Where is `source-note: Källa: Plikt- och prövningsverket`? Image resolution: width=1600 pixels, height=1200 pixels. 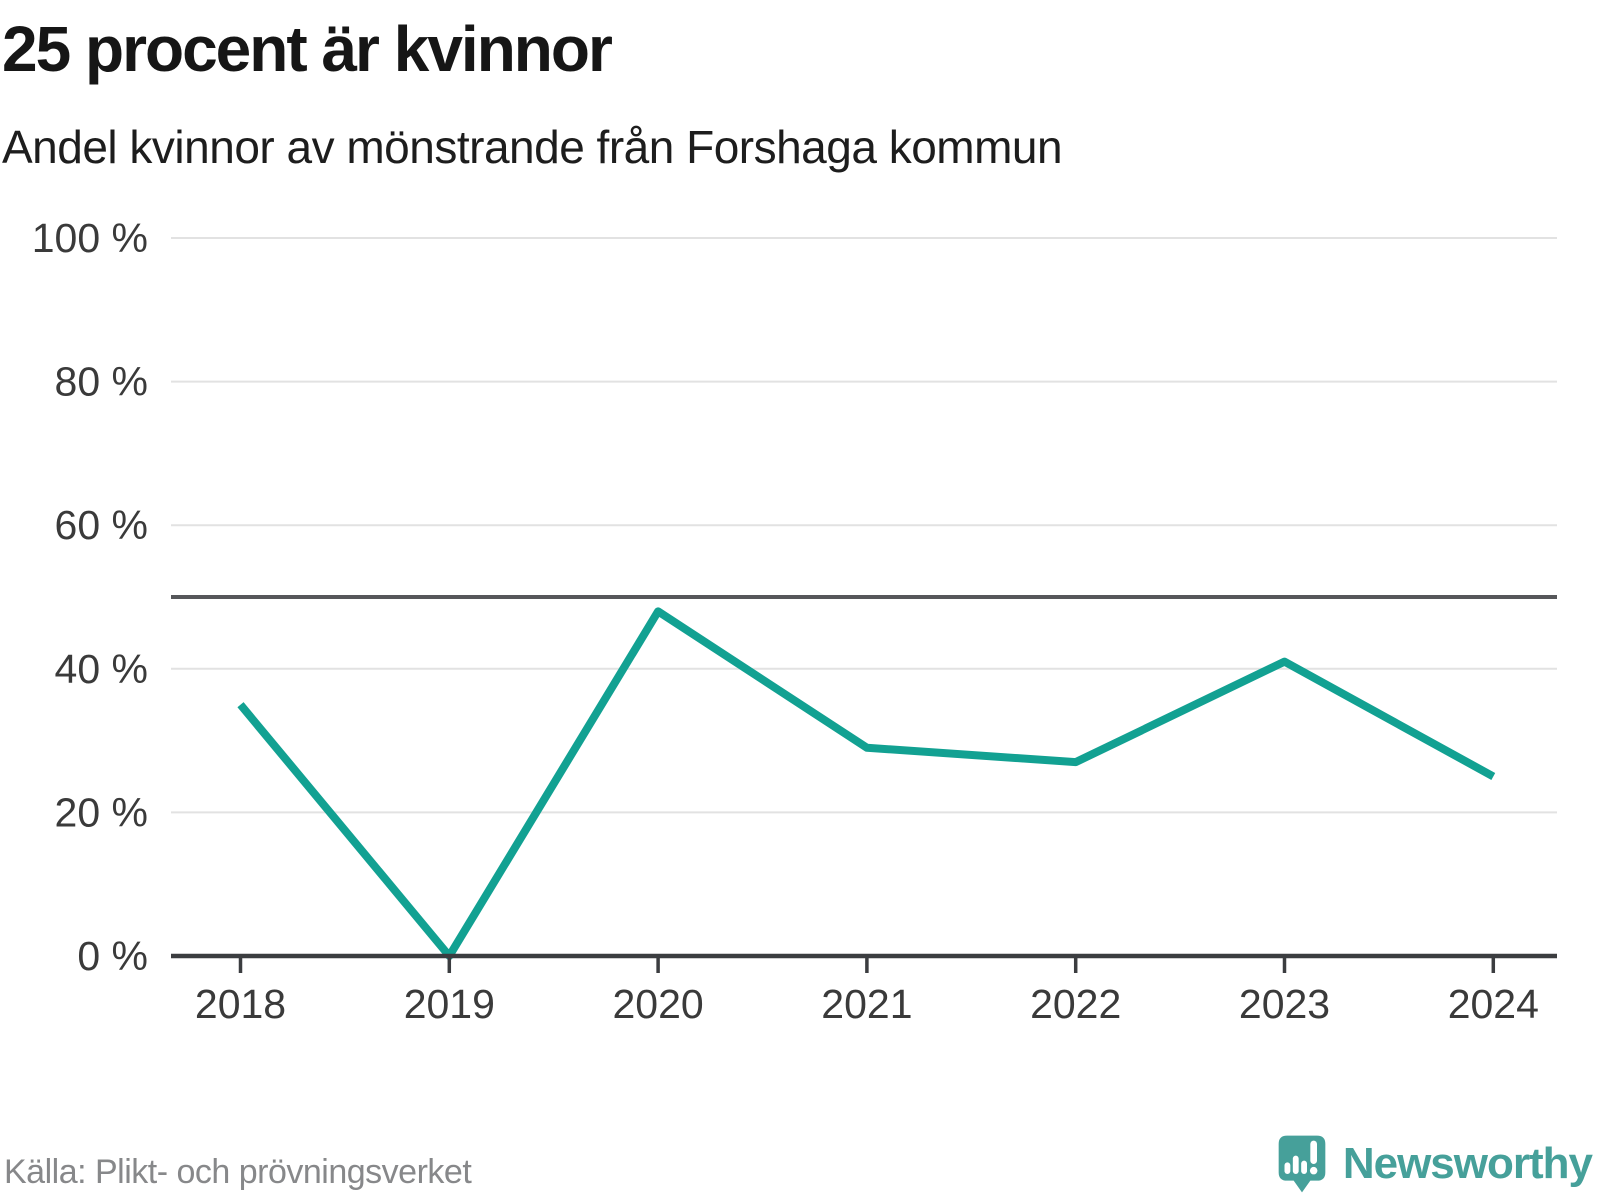 source-note: Källa: Plikt- och prövningsverket is located at coordinates (238, 1172).